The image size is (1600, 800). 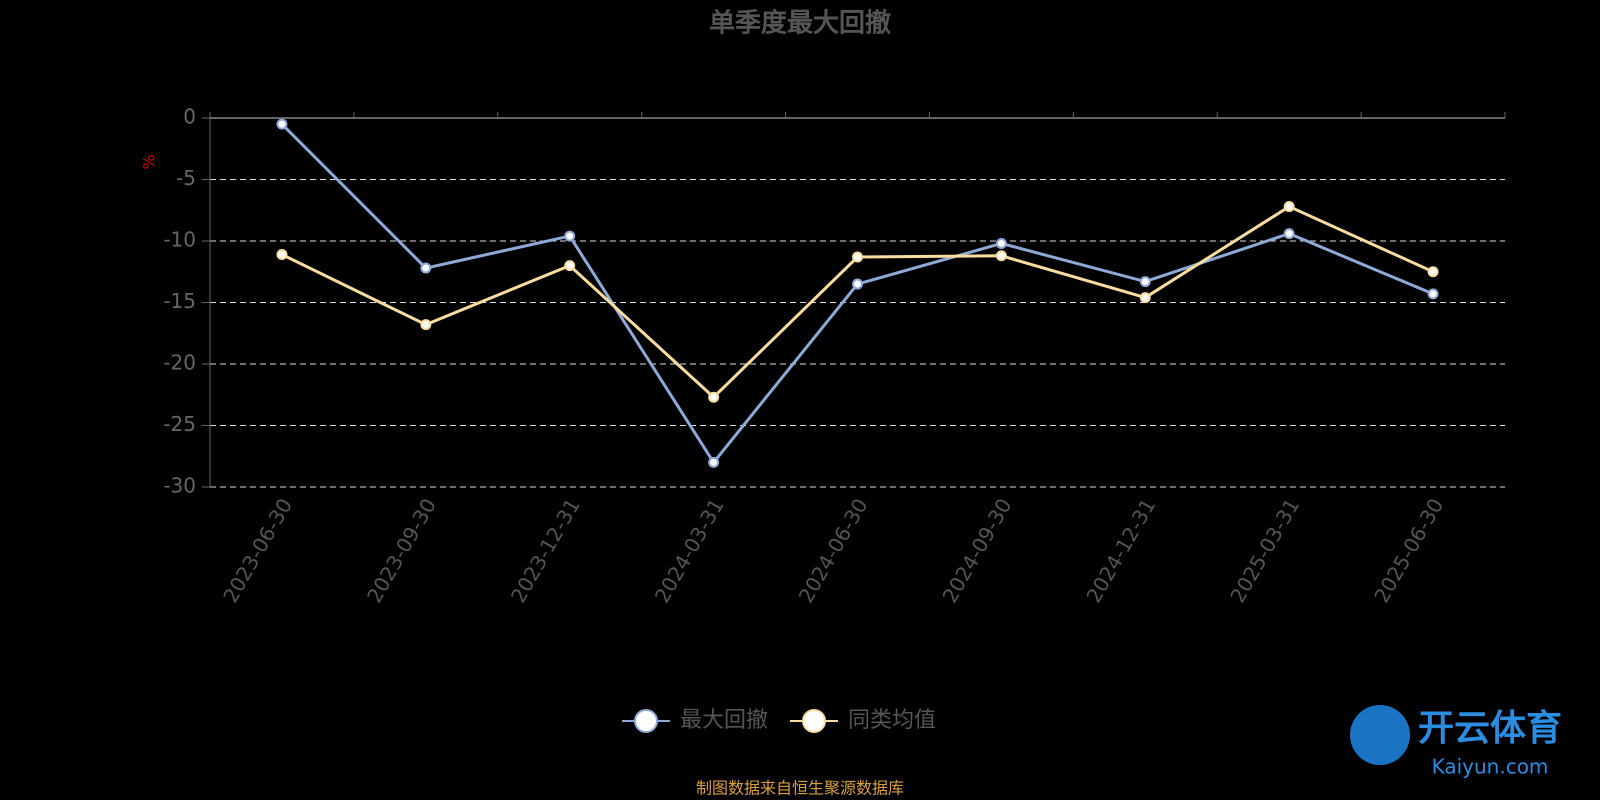 What do you see at coordinates (179, 424) in the screenshot?
I see `y-tick-label: -25` at bounding box center [179, 424].